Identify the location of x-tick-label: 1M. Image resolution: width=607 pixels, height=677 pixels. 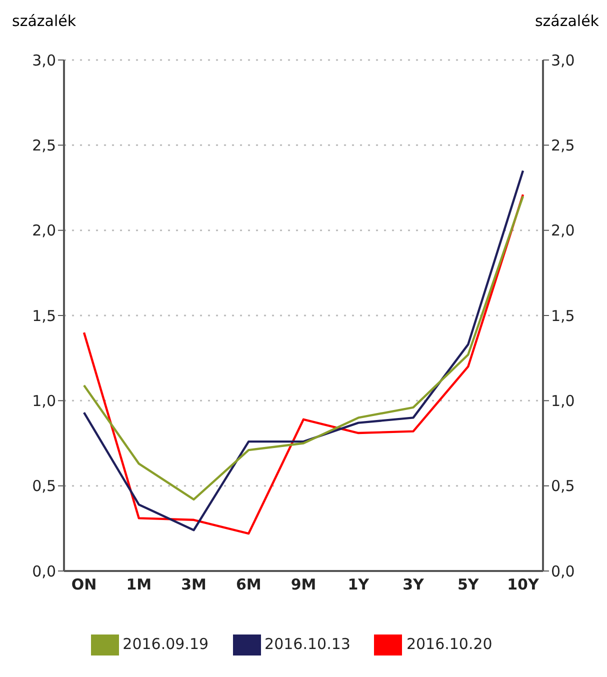
(139, 585).